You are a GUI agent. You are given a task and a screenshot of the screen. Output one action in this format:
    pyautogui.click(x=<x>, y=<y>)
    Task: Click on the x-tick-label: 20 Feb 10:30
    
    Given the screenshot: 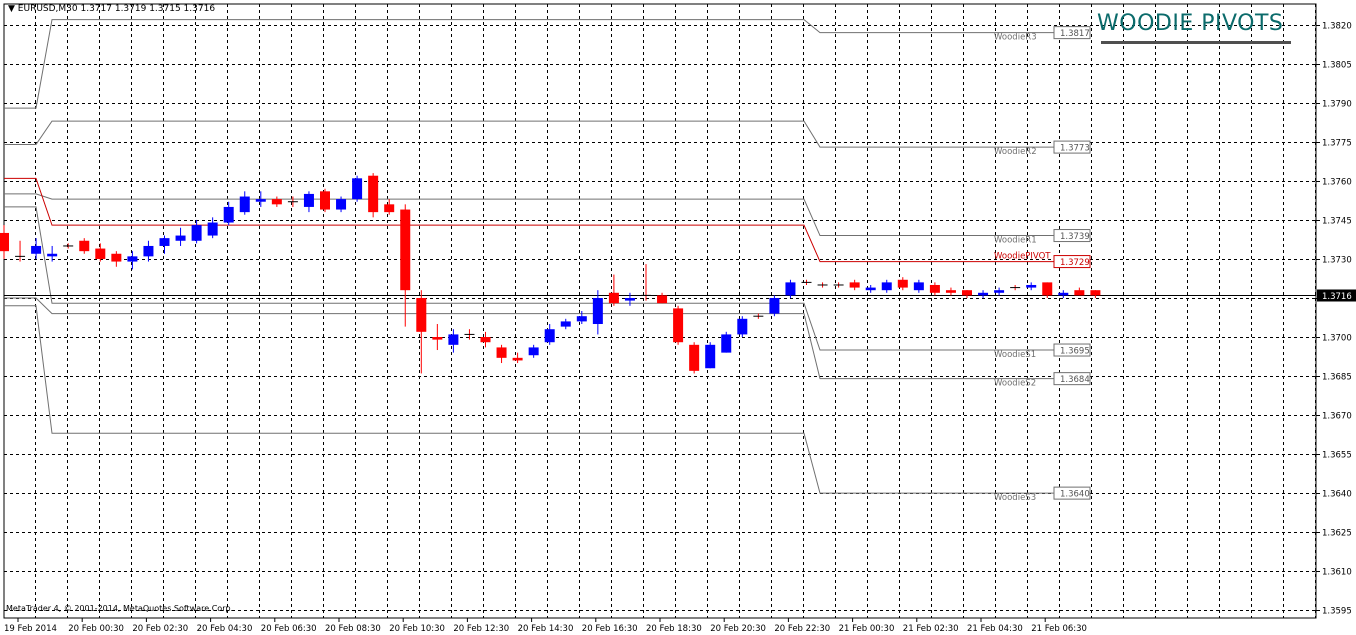 What is the action you would take?
    pyautogui.click(x=417, y=629)
    